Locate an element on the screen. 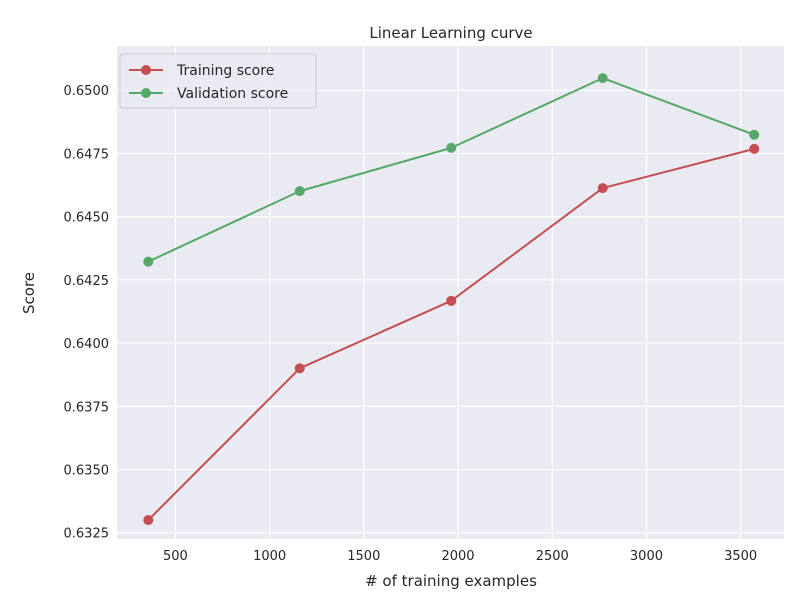  legend-marker-training is located at coordinates (146, 70).